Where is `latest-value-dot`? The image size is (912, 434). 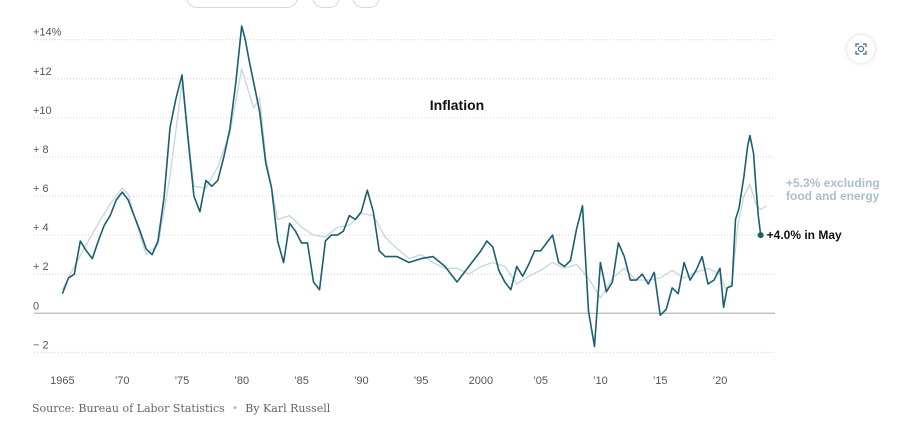
latest-value-dot is located at coordinates (760, 235).